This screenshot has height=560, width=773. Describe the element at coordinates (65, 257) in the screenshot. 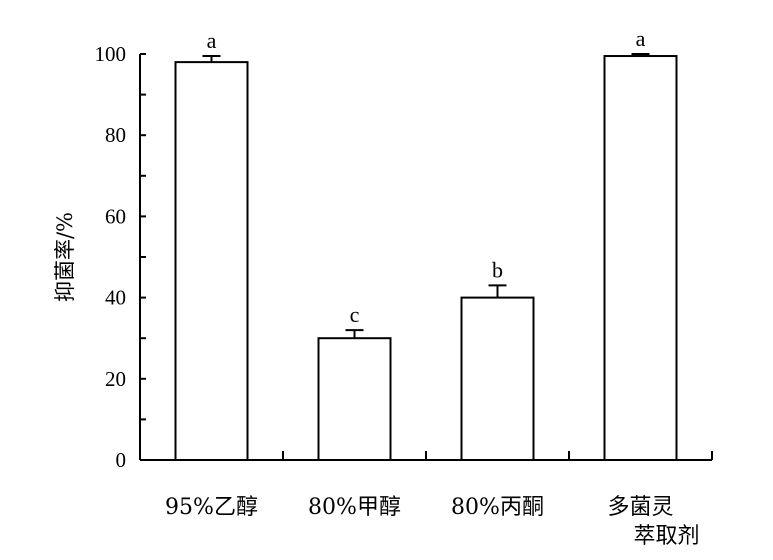

I see `y-axis-title: 抑菌率/%` at that location.